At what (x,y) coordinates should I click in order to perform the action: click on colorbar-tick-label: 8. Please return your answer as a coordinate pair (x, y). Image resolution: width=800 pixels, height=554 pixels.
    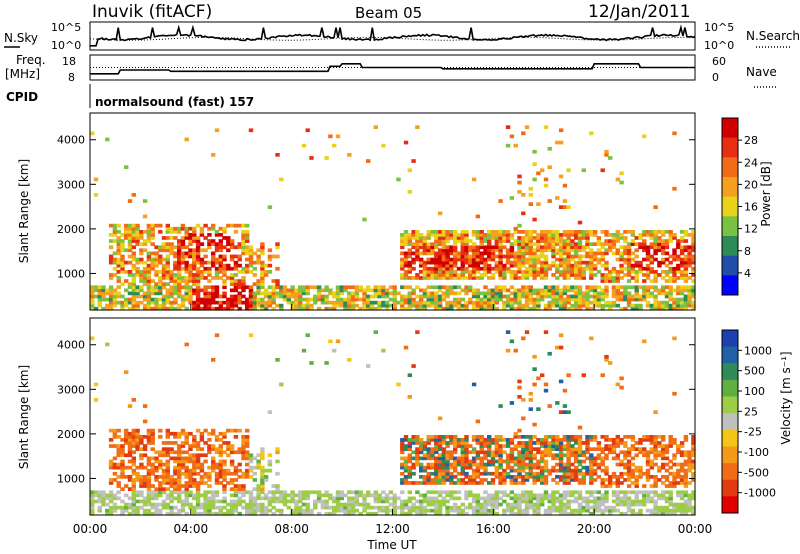
    Looking at the image, I should click on (747, 251).